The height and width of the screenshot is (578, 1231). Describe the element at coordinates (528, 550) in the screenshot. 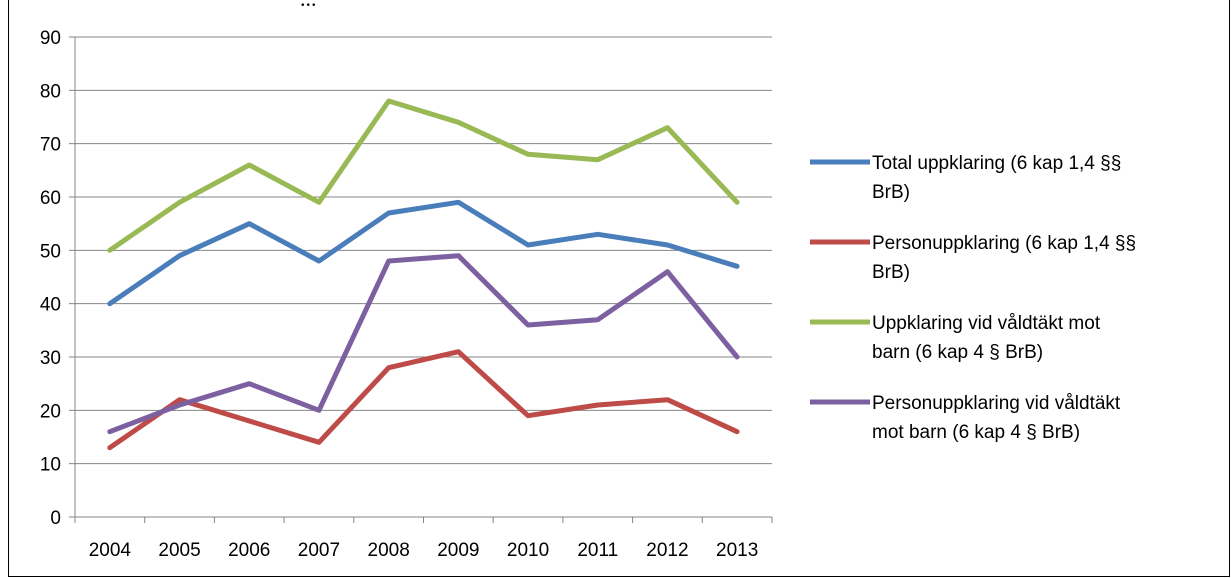

I see `x-tick-label: 2010` at that location.